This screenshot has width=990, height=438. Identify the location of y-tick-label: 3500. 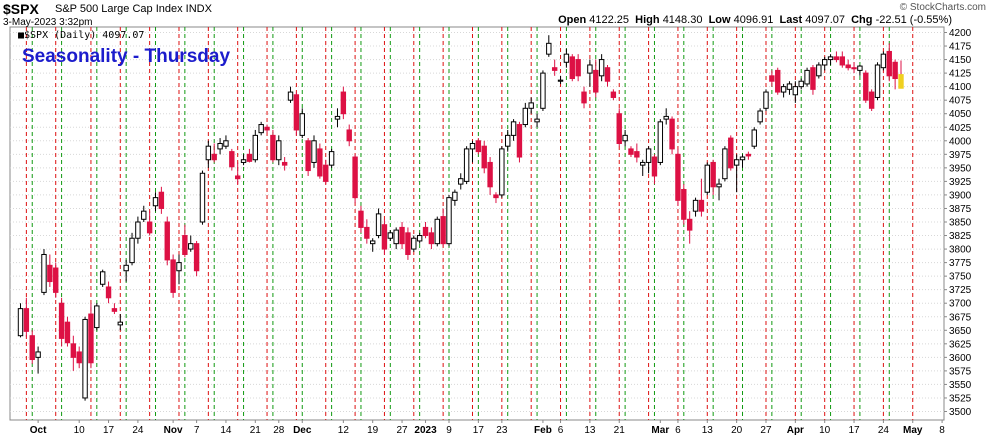
(960, 412).